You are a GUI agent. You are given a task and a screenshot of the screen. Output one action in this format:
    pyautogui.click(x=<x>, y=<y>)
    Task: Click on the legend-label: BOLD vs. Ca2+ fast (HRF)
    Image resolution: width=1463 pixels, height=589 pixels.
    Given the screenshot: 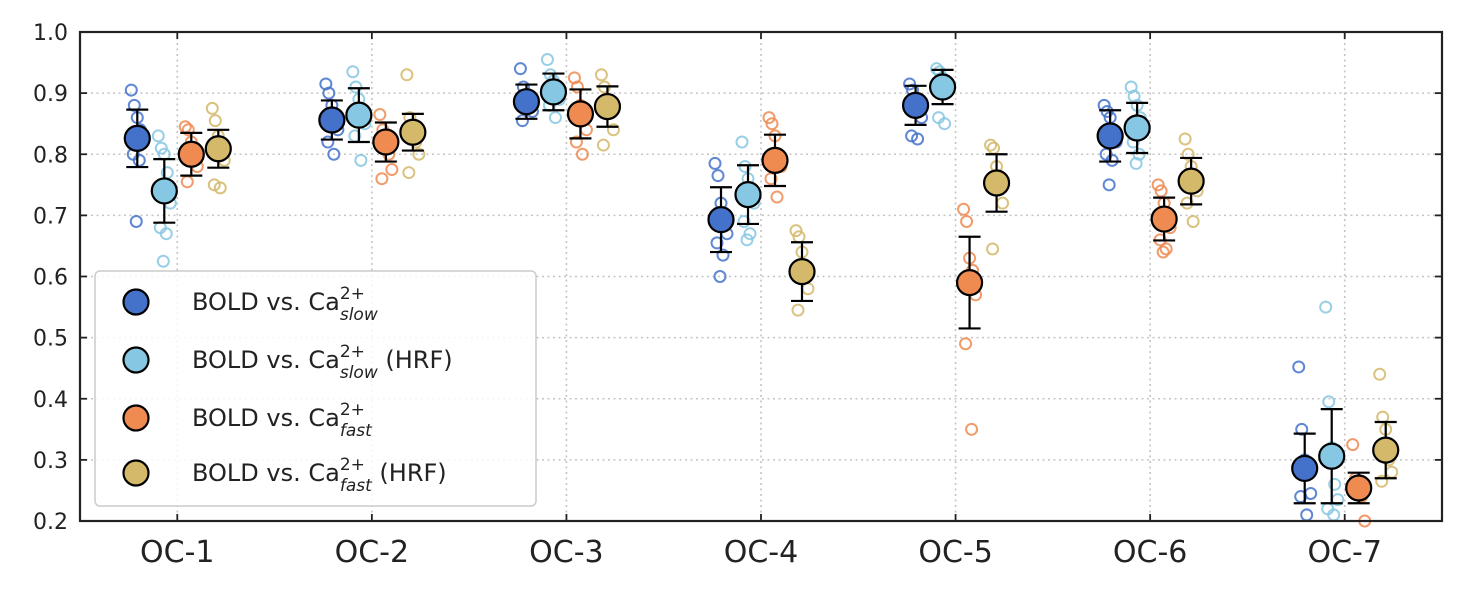 What is the action you would take?
    pyautogui.click(x=319, y=475)
    